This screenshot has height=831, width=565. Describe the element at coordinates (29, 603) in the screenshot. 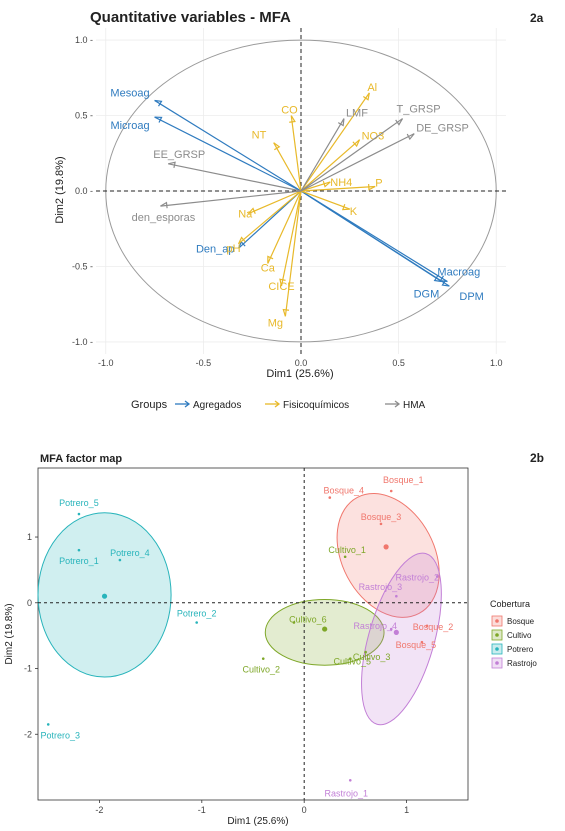

I see `y-tick-label: 0` at that location.